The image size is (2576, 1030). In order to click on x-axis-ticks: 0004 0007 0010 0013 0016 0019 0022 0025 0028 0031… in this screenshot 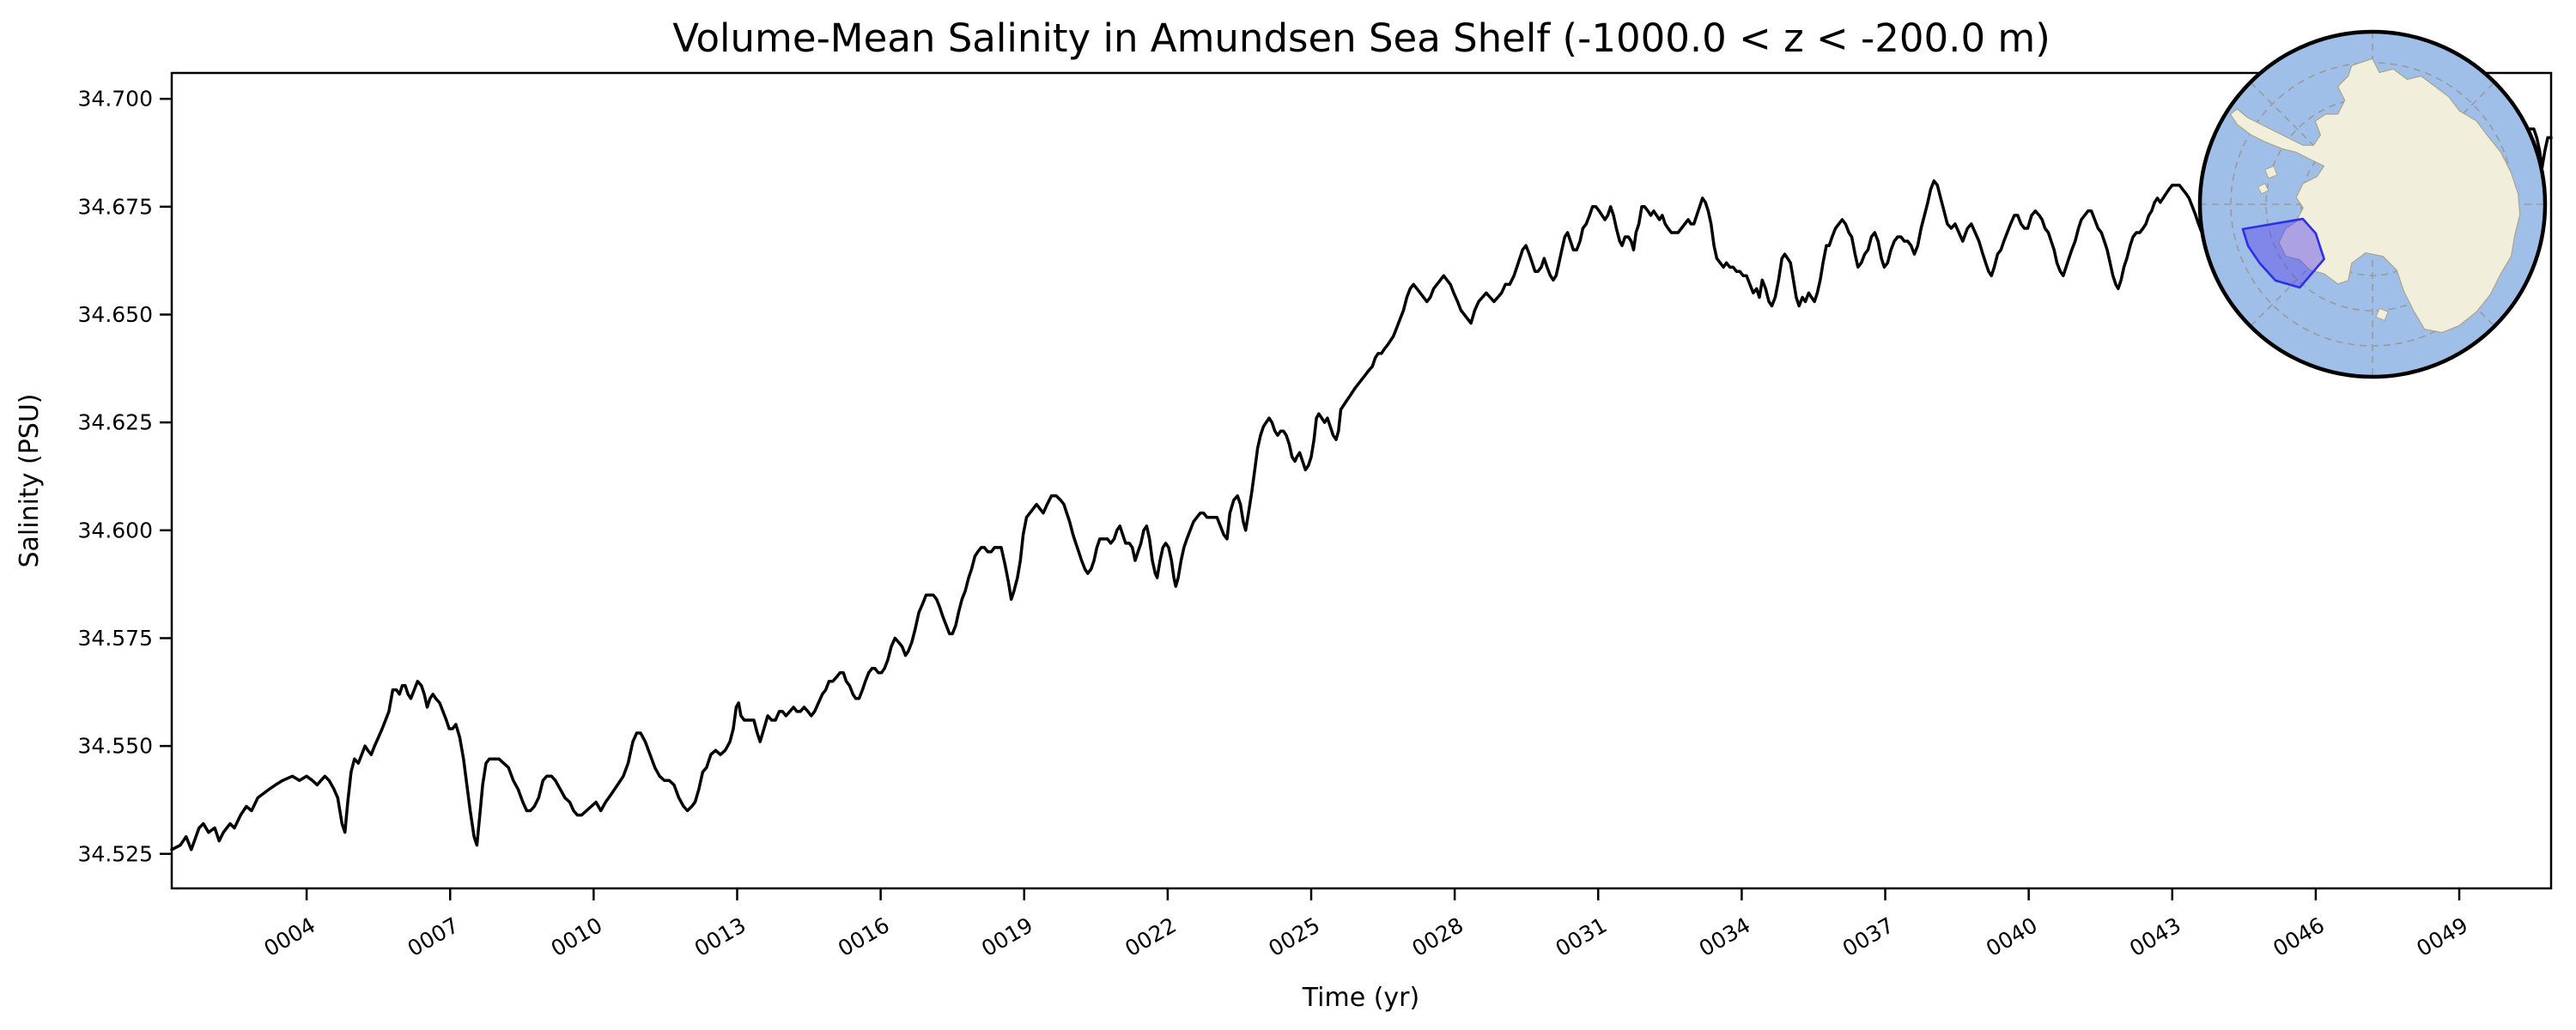, I will do `click(1366, 924)`.